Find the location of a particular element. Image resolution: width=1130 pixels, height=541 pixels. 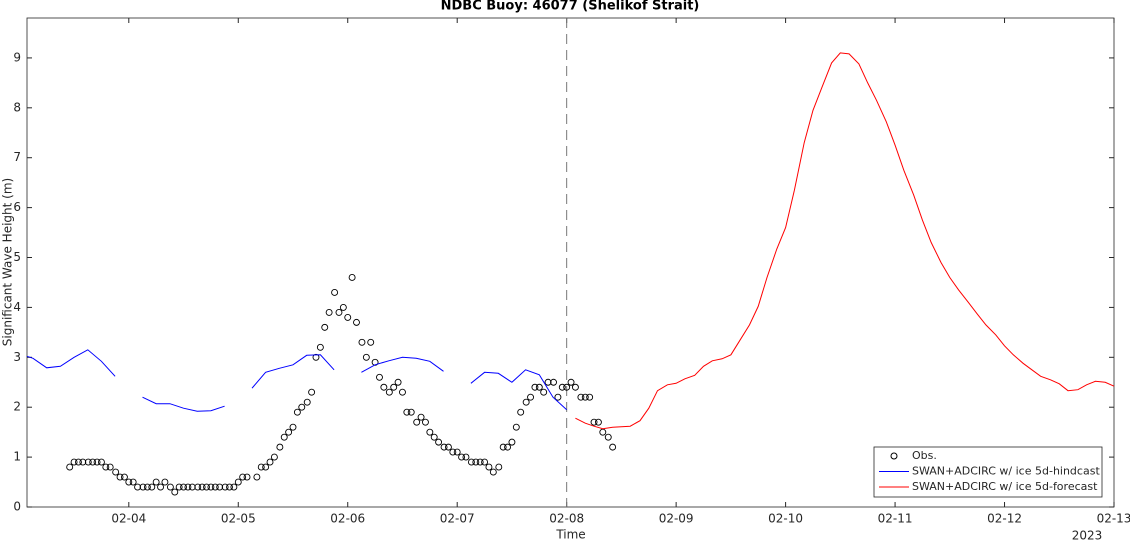

x-tick-label: 02-09 is located at coordinates (676, 519).